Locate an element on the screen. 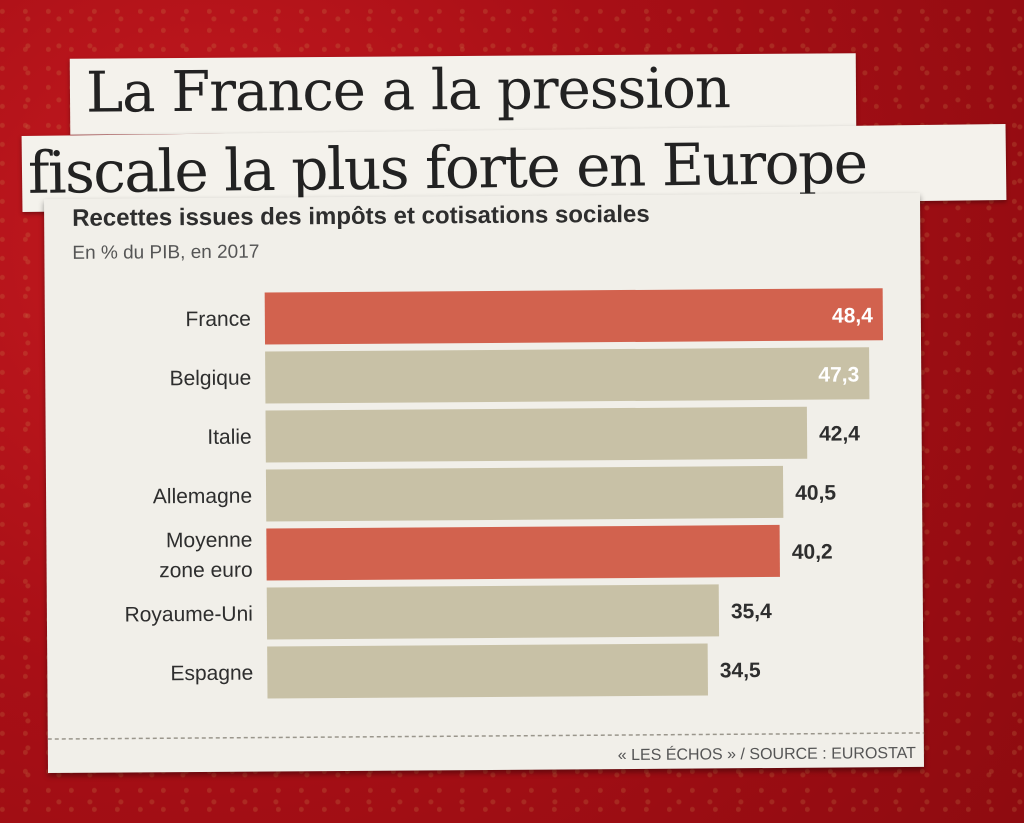  value-label: 35,4 is located at coordinates (751, 611).